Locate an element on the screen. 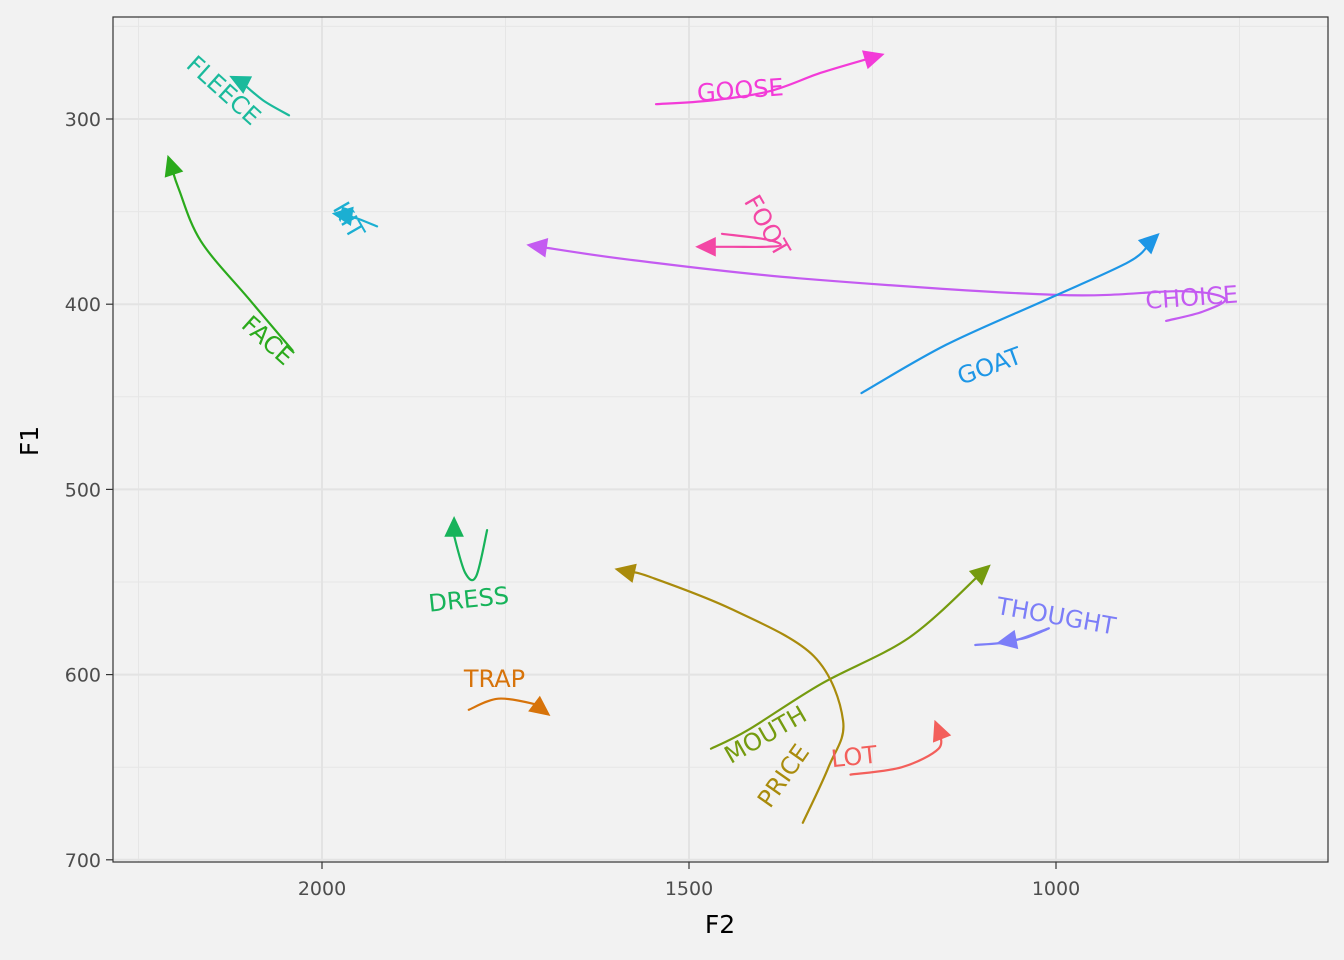  arrowhead-goose is located at coordinates (873, 60).